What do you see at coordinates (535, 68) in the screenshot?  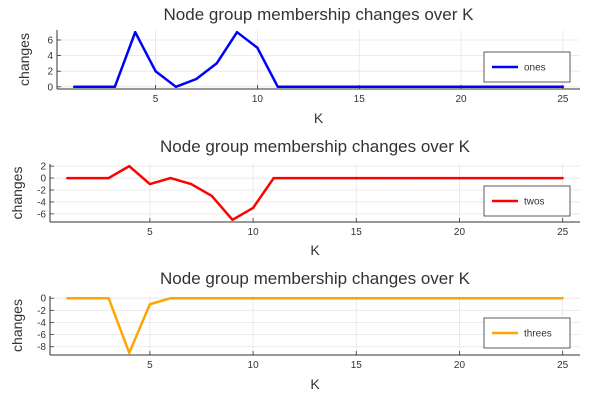 I see `legend-label-ones: ones` at bounding box center [535, 68].